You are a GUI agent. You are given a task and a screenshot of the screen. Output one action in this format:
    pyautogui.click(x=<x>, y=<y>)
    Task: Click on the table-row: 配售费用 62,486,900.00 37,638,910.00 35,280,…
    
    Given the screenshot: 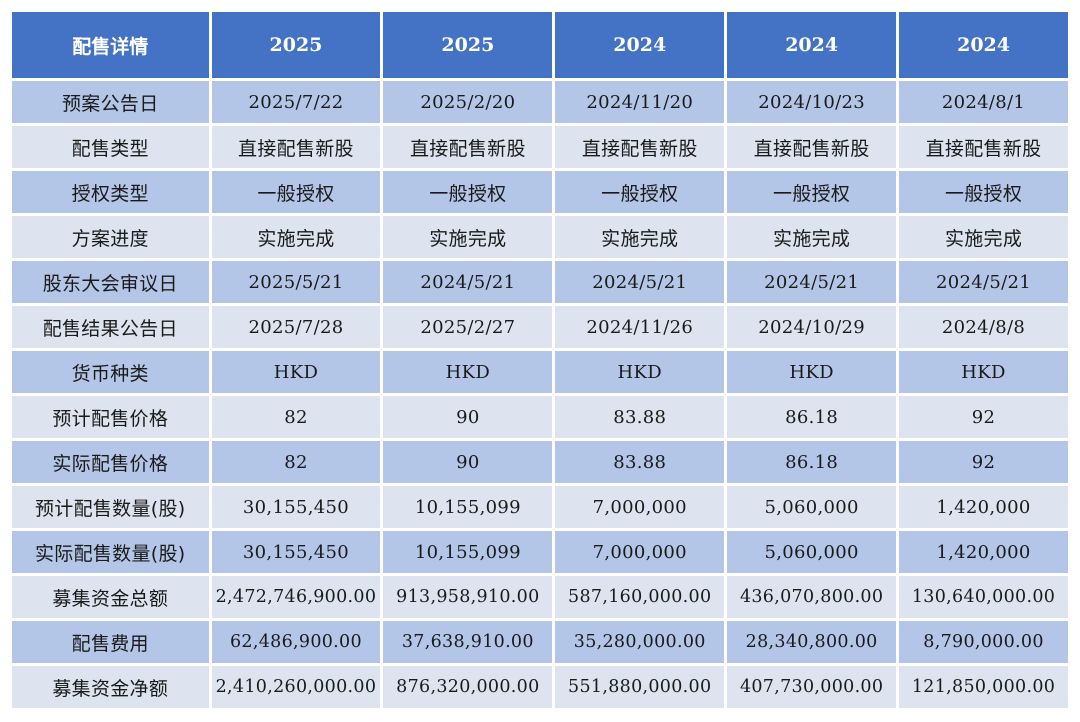 What is the action you would take?
    pyautogui.click(x=540, y=642)
    